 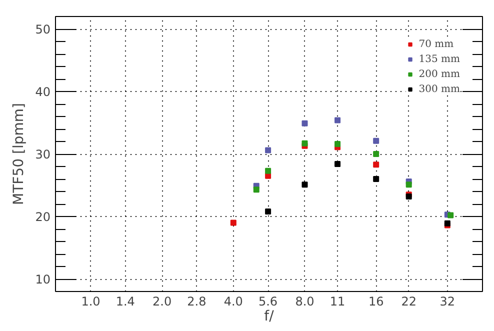 What do you see at coordinates (196, 301) in the screenshot?
I see `x-tick-label: 2.8` at bounding box center [196, 301].